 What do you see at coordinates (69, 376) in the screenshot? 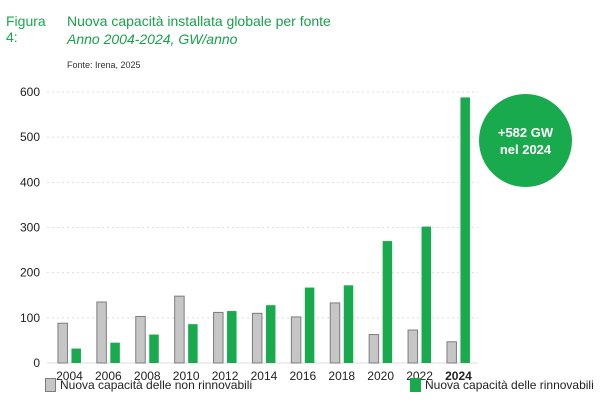
I see `x-tick-label: 2004` at bounding box center [69, 376].